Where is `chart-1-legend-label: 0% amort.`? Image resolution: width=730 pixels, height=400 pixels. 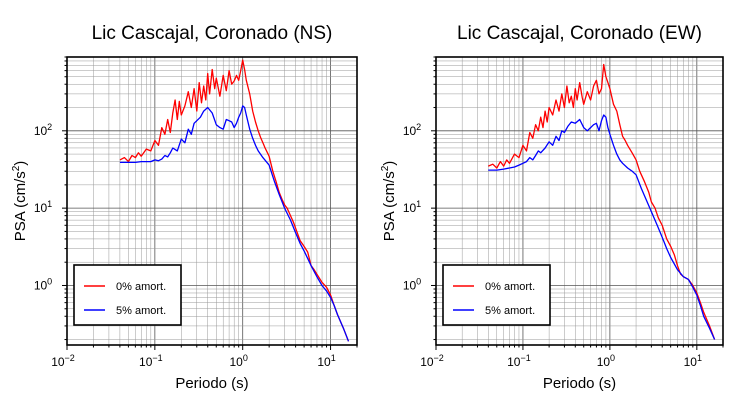 chart-1-legend-label: 0% amort. is located at coordinates (141, 287).